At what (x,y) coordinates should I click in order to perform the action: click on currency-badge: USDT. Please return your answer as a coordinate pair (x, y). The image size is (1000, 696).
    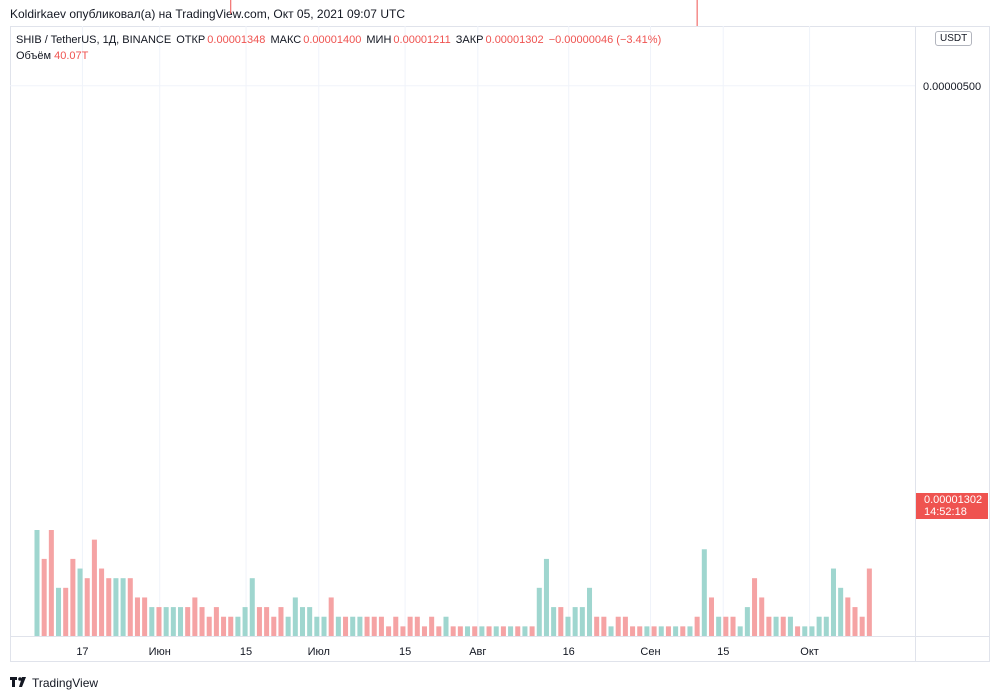
    Looking at the image, I should click on (954, 38).